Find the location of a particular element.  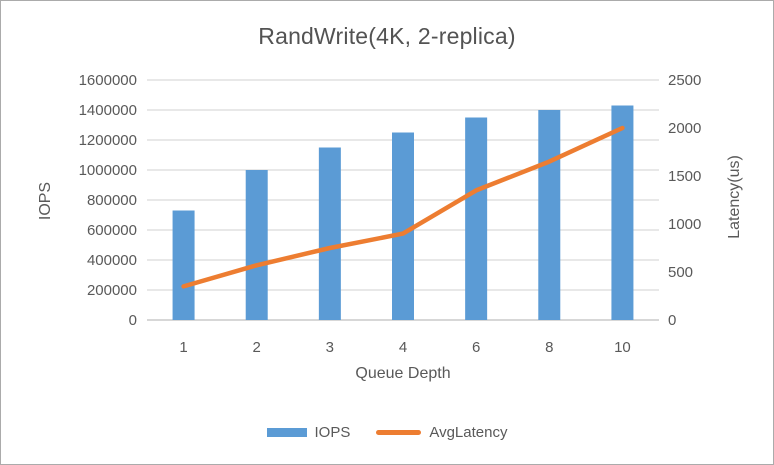

x-tick-label: 6 is located at coordinates (476, 347).